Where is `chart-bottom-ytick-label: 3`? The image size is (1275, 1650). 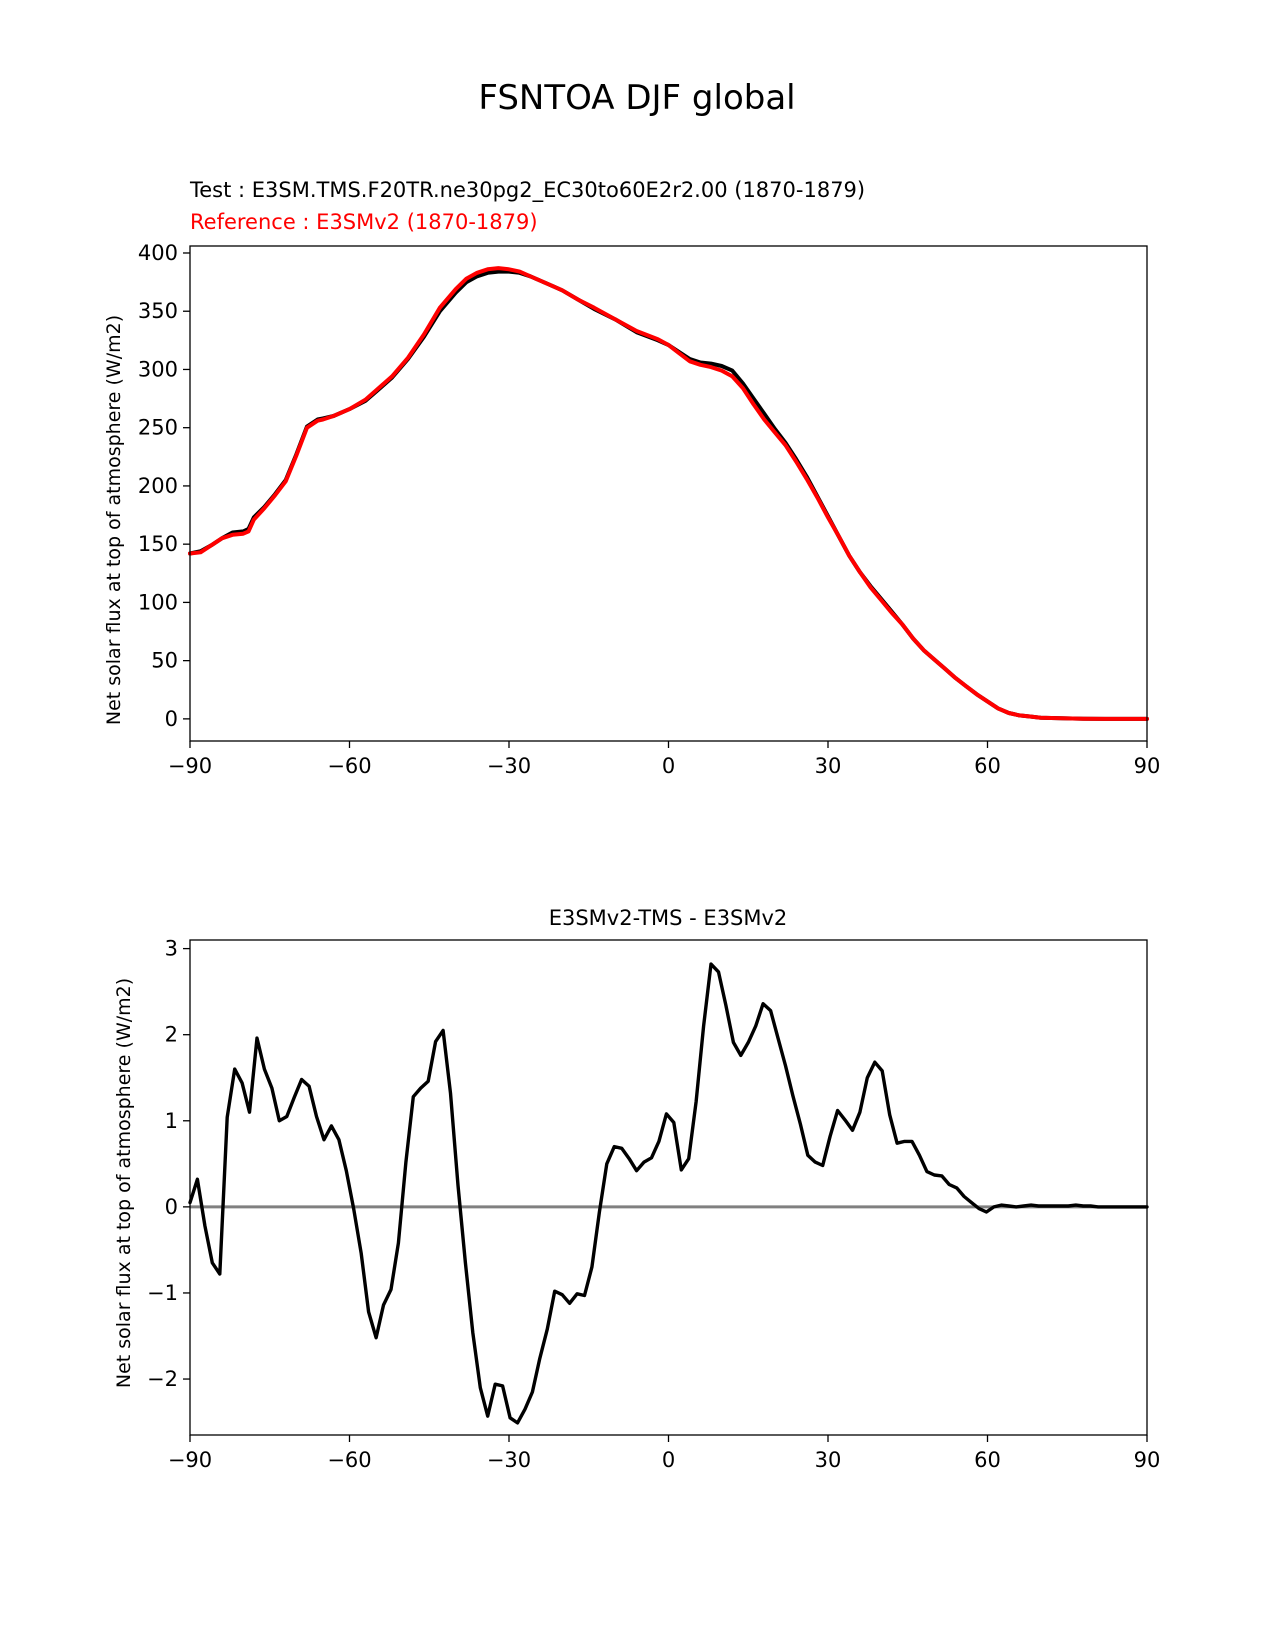
chart-bottom-ytick-label: 3 is located at coordinates (171, 949).